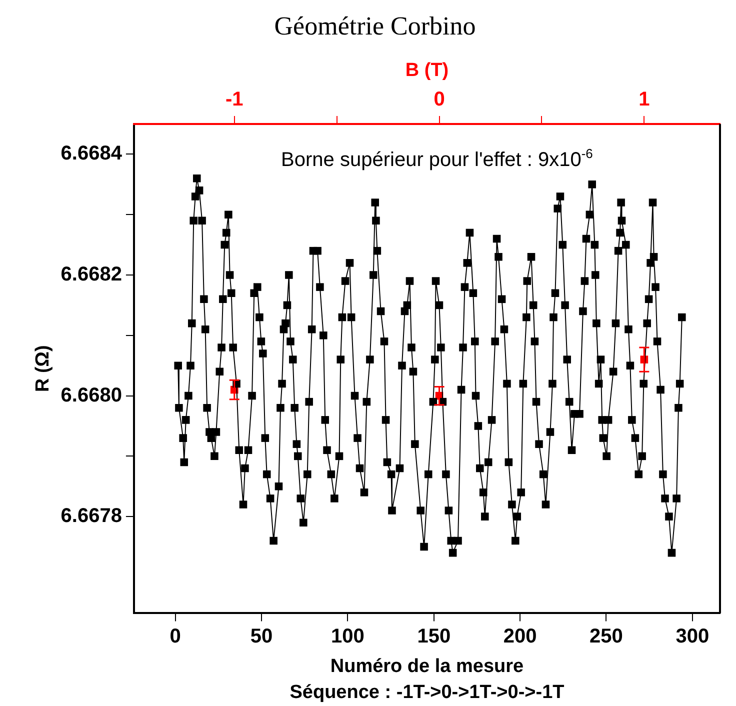  Describe the element at coordinates (693, 637) in the screenshot. I see `x-tick-label: 300` at that location.